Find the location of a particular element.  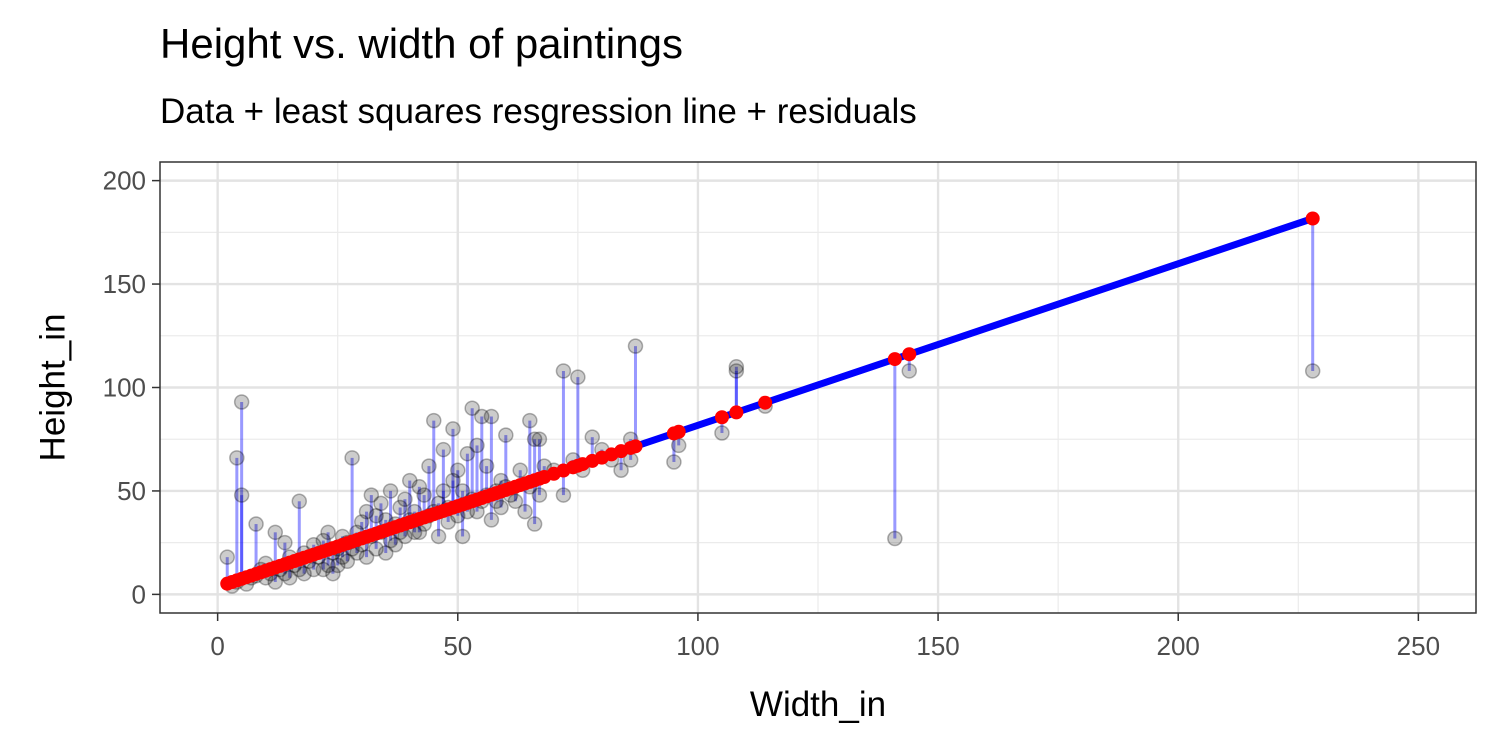

y-tick-label: 200 is located at coordinates (124, 181).